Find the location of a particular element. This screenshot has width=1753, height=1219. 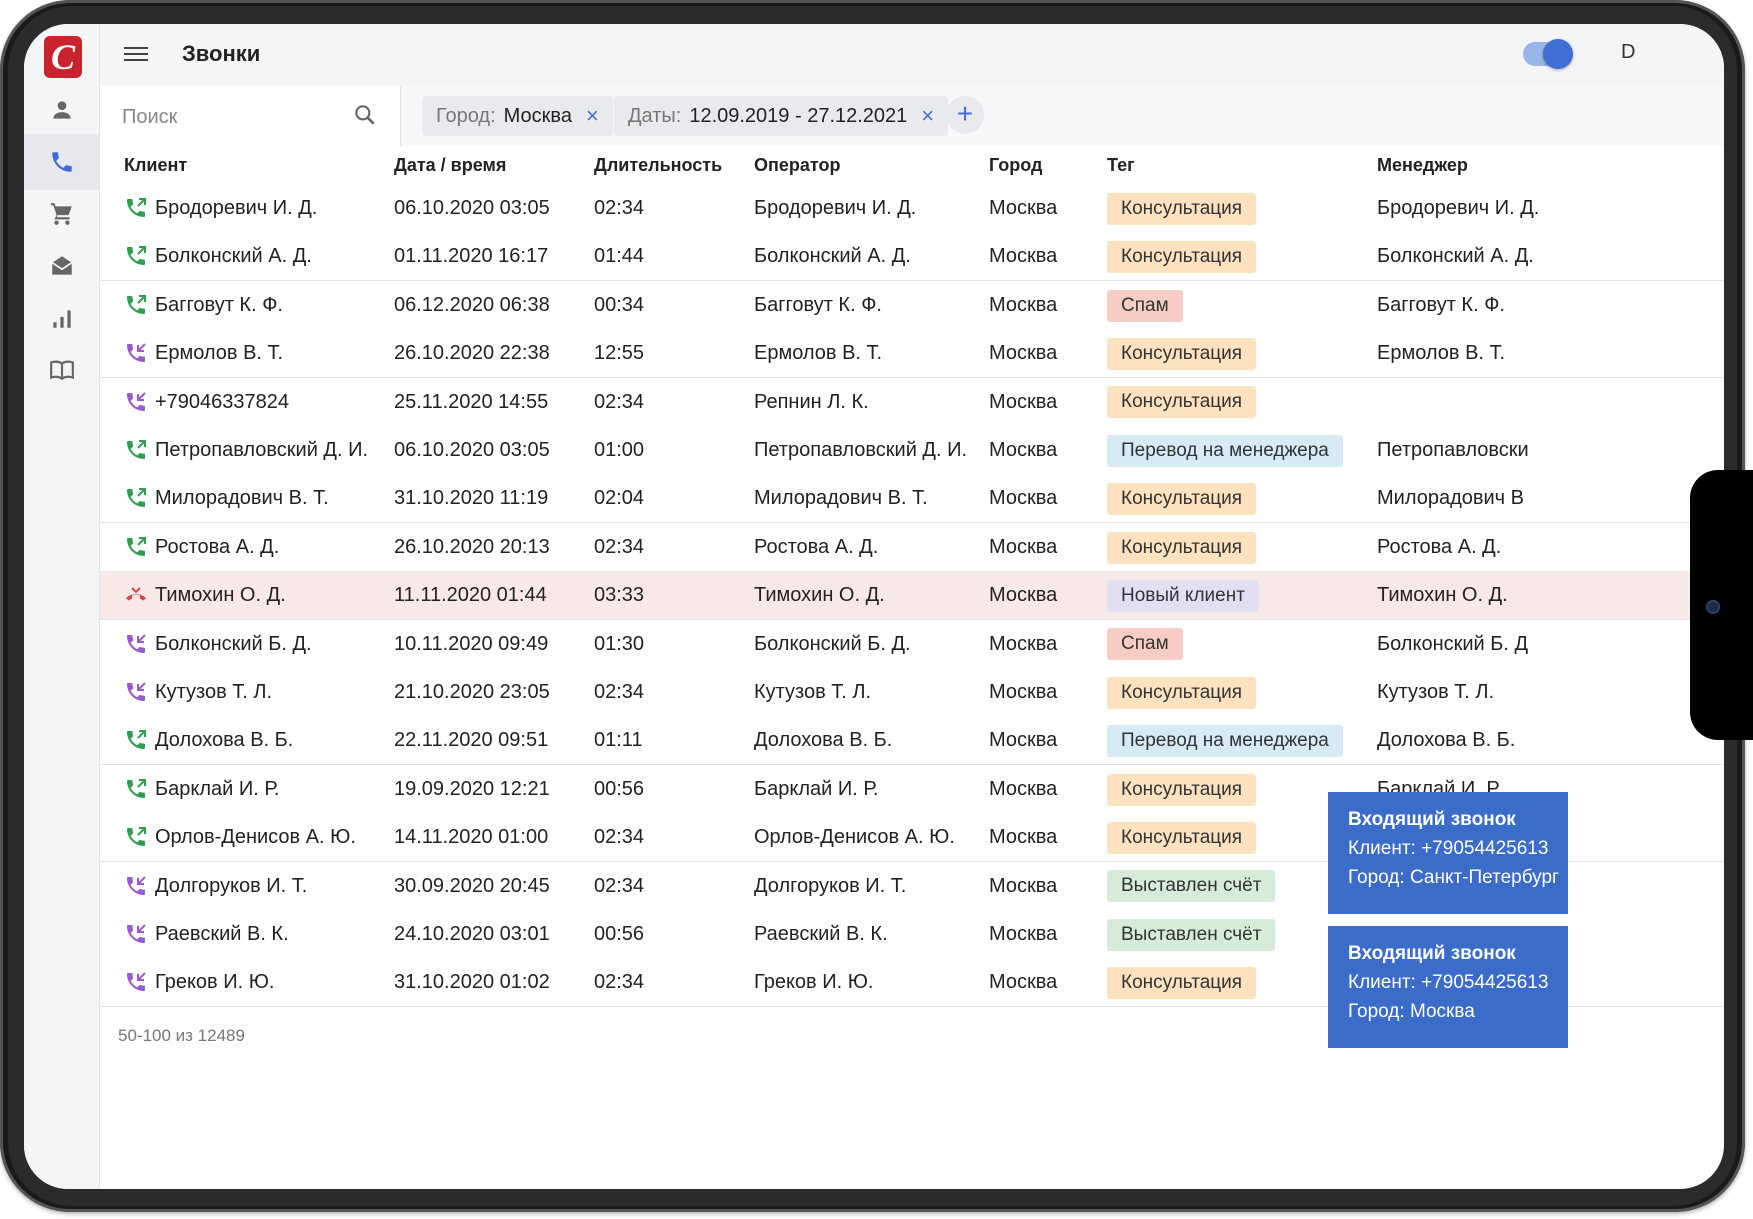

column-header-city: Город is located at coordinates (1016, 165).